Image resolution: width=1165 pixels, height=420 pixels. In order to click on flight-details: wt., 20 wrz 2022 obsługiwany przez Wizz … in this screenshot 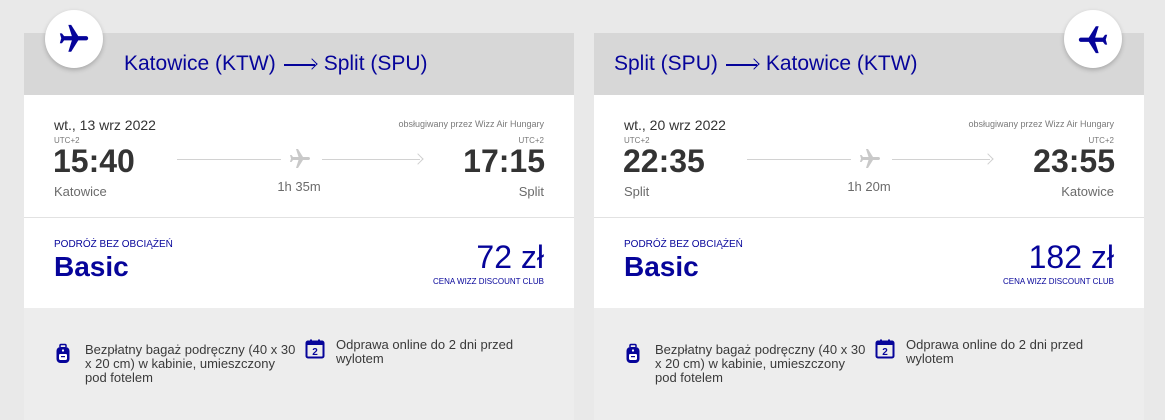, I will do `click(869, 156)`.